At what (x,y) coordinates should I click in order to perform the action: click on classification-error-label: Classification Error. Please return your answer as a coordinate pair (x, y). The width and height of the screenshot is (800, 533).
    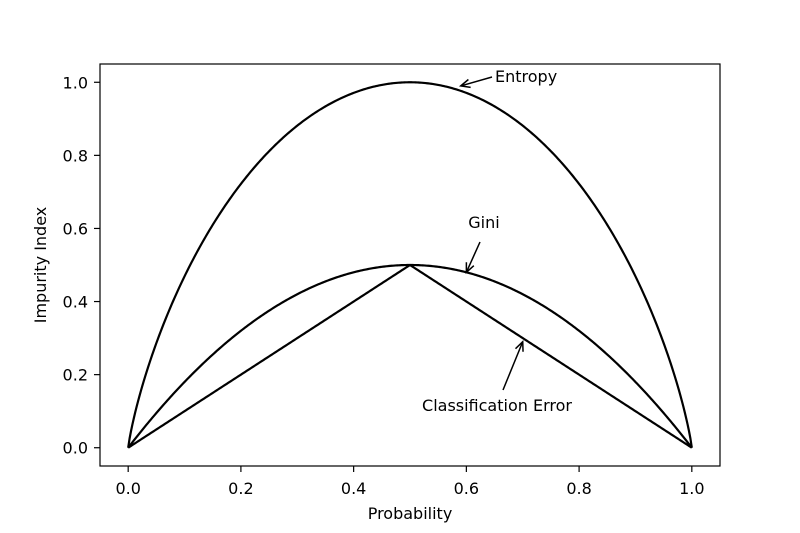
    Looking at the image, I should click on (497, 405).